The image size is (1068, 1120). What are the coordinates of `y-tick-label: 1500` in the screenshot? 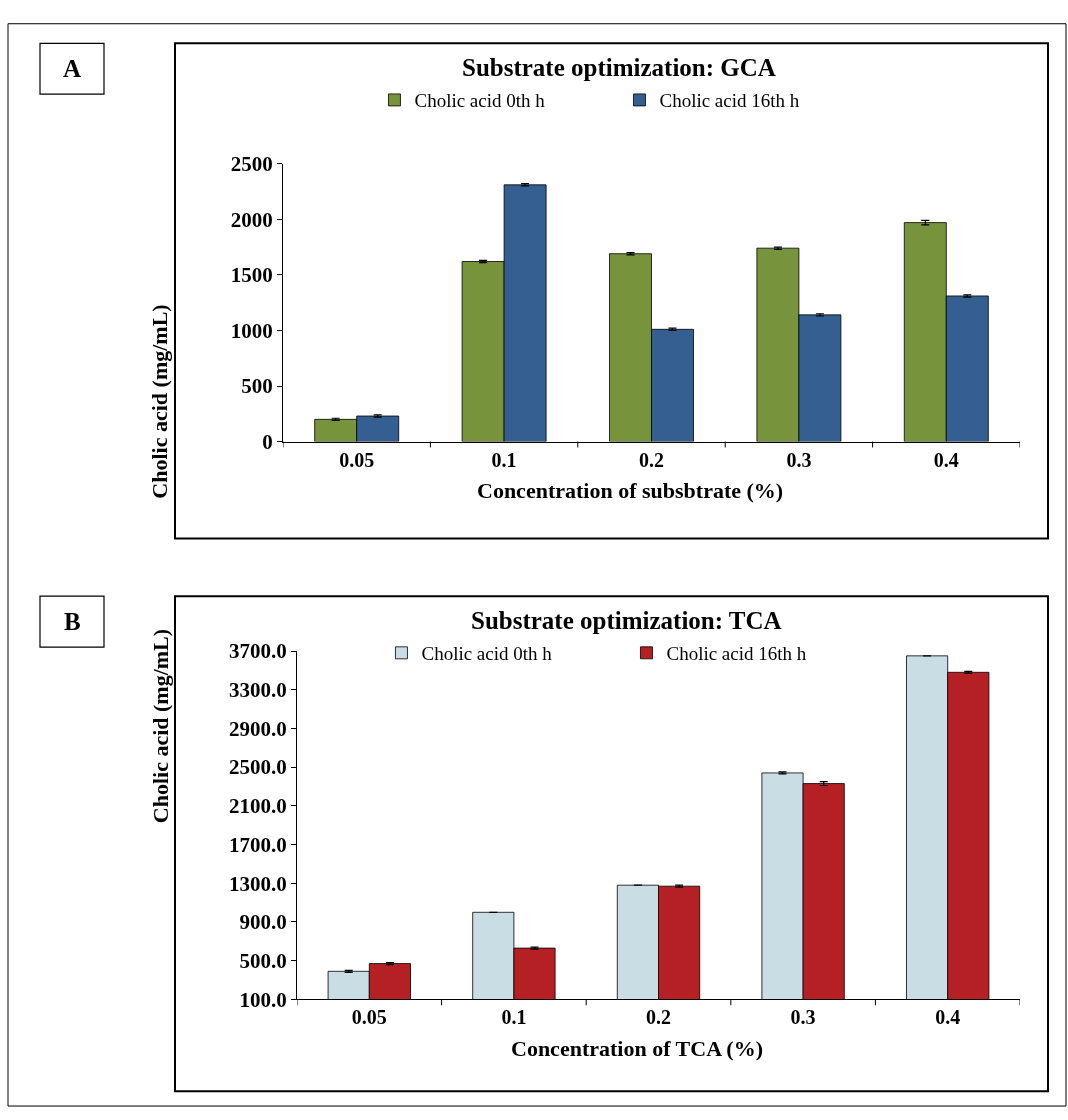 It's located at (251, 275).